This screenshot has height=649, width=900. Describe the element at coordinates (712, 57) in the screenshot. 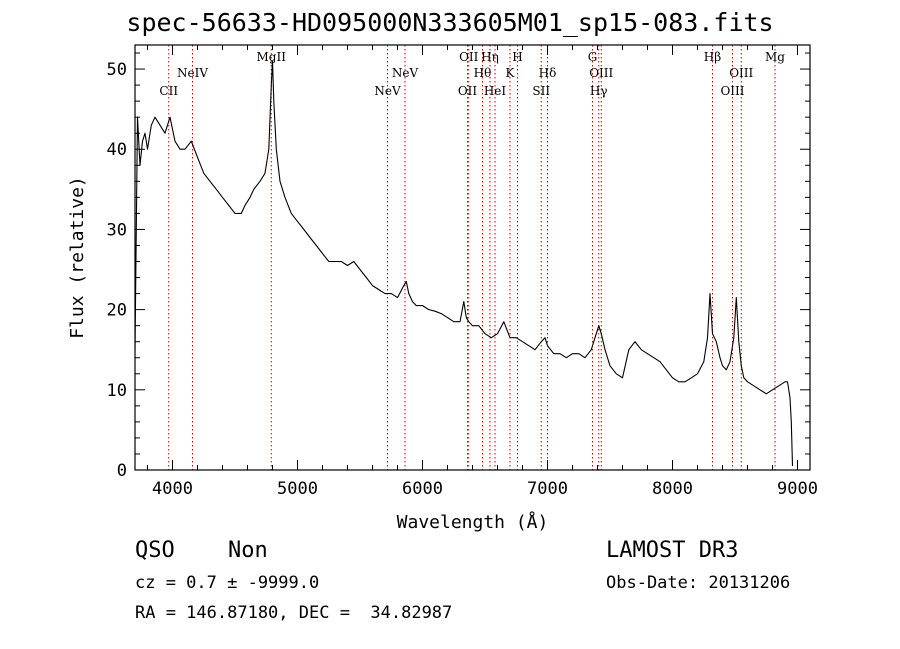

I see `line-label: Hβ` at that location.